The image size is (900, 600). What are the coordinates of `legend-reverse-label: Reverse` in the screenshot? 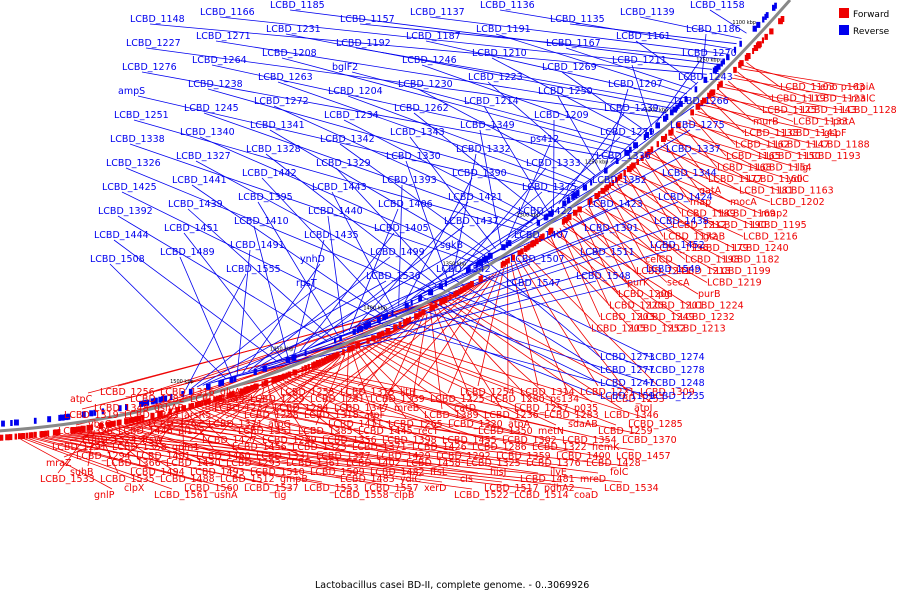 It's located at (871, 32).